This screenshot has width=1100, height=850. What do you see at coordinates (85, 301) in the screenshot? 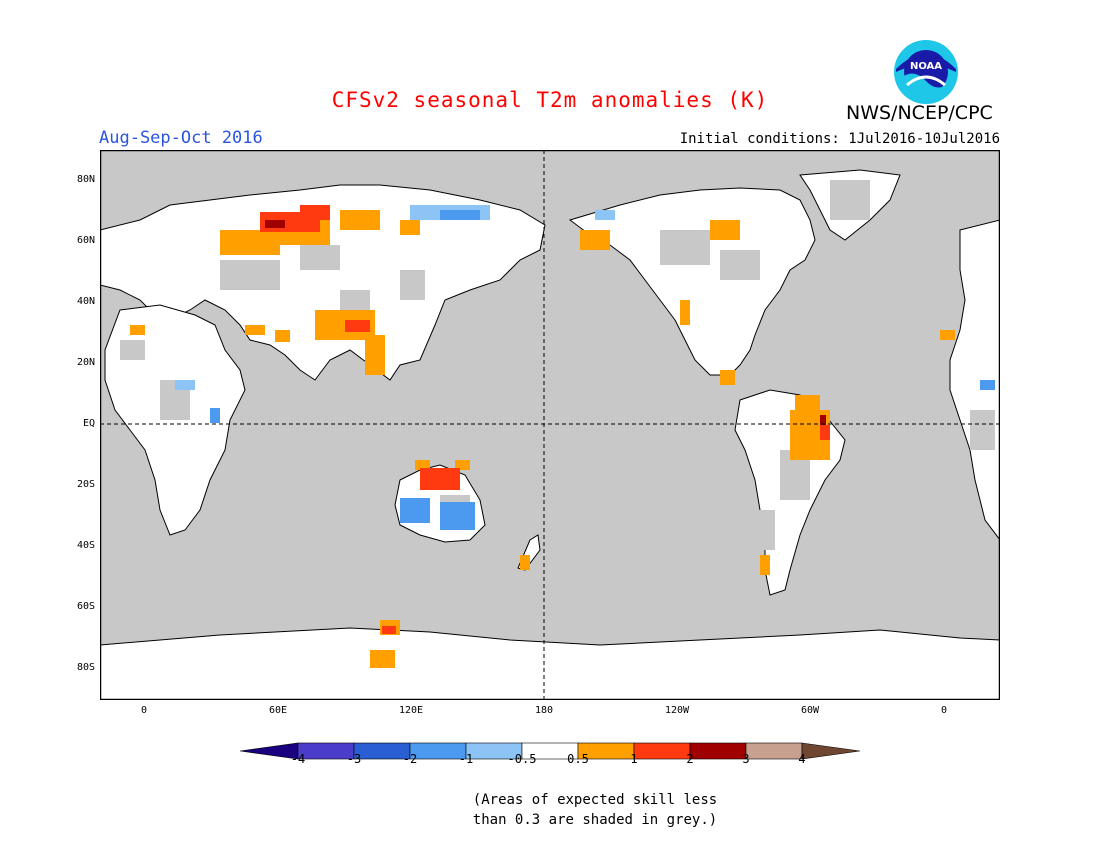
I see `lat-label-40n: 40N` at bounding box center [85, 301].